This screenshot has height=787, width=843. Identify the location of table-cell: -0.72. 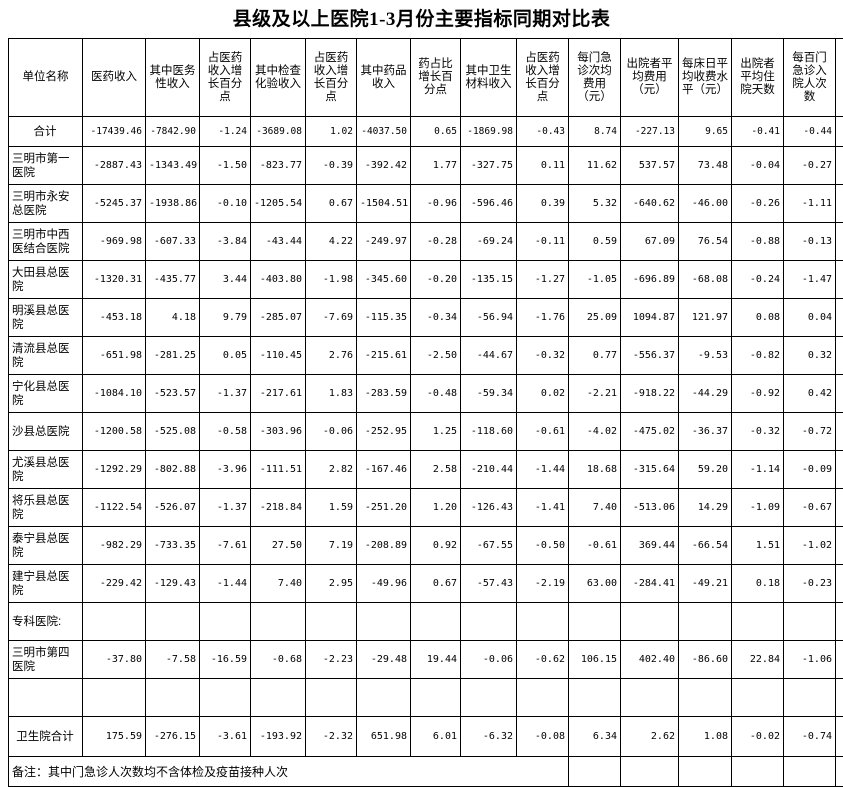
(810, 432).